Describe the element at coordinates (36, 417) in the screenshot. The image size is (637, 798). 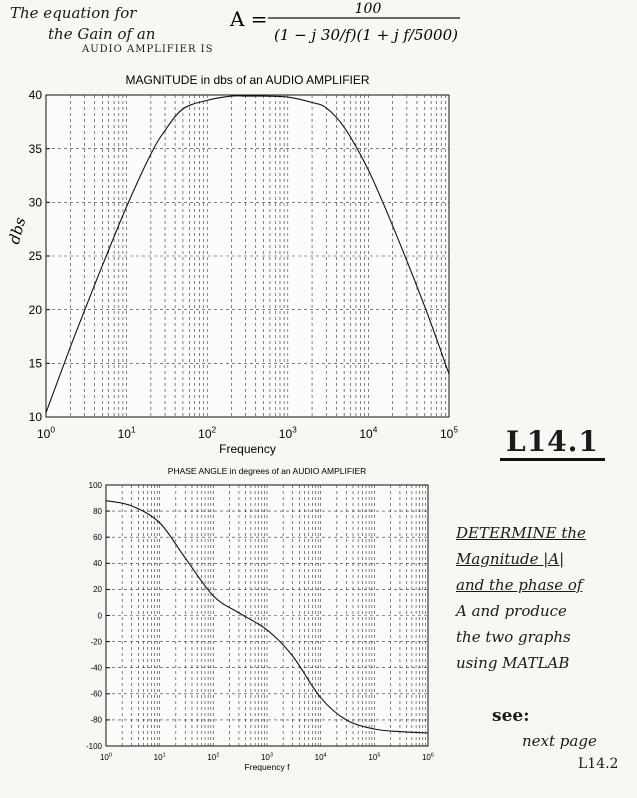
I see `y-tick-label: 10` at that location.